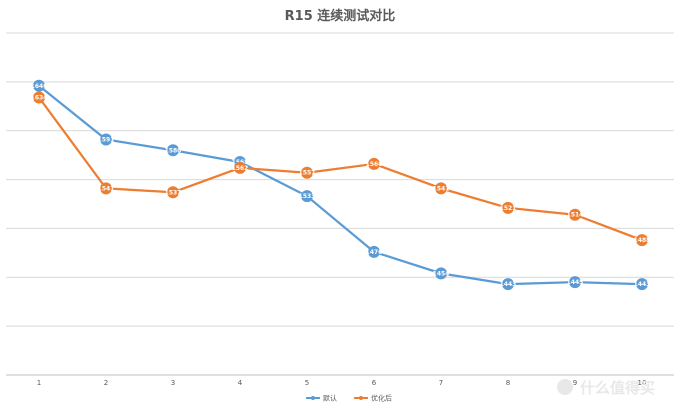 The width and height of the screenshot is (680, 407). Describe the element at coordinates (330, 398) in the screenshot. I see `legend-label: 默认` at that location.